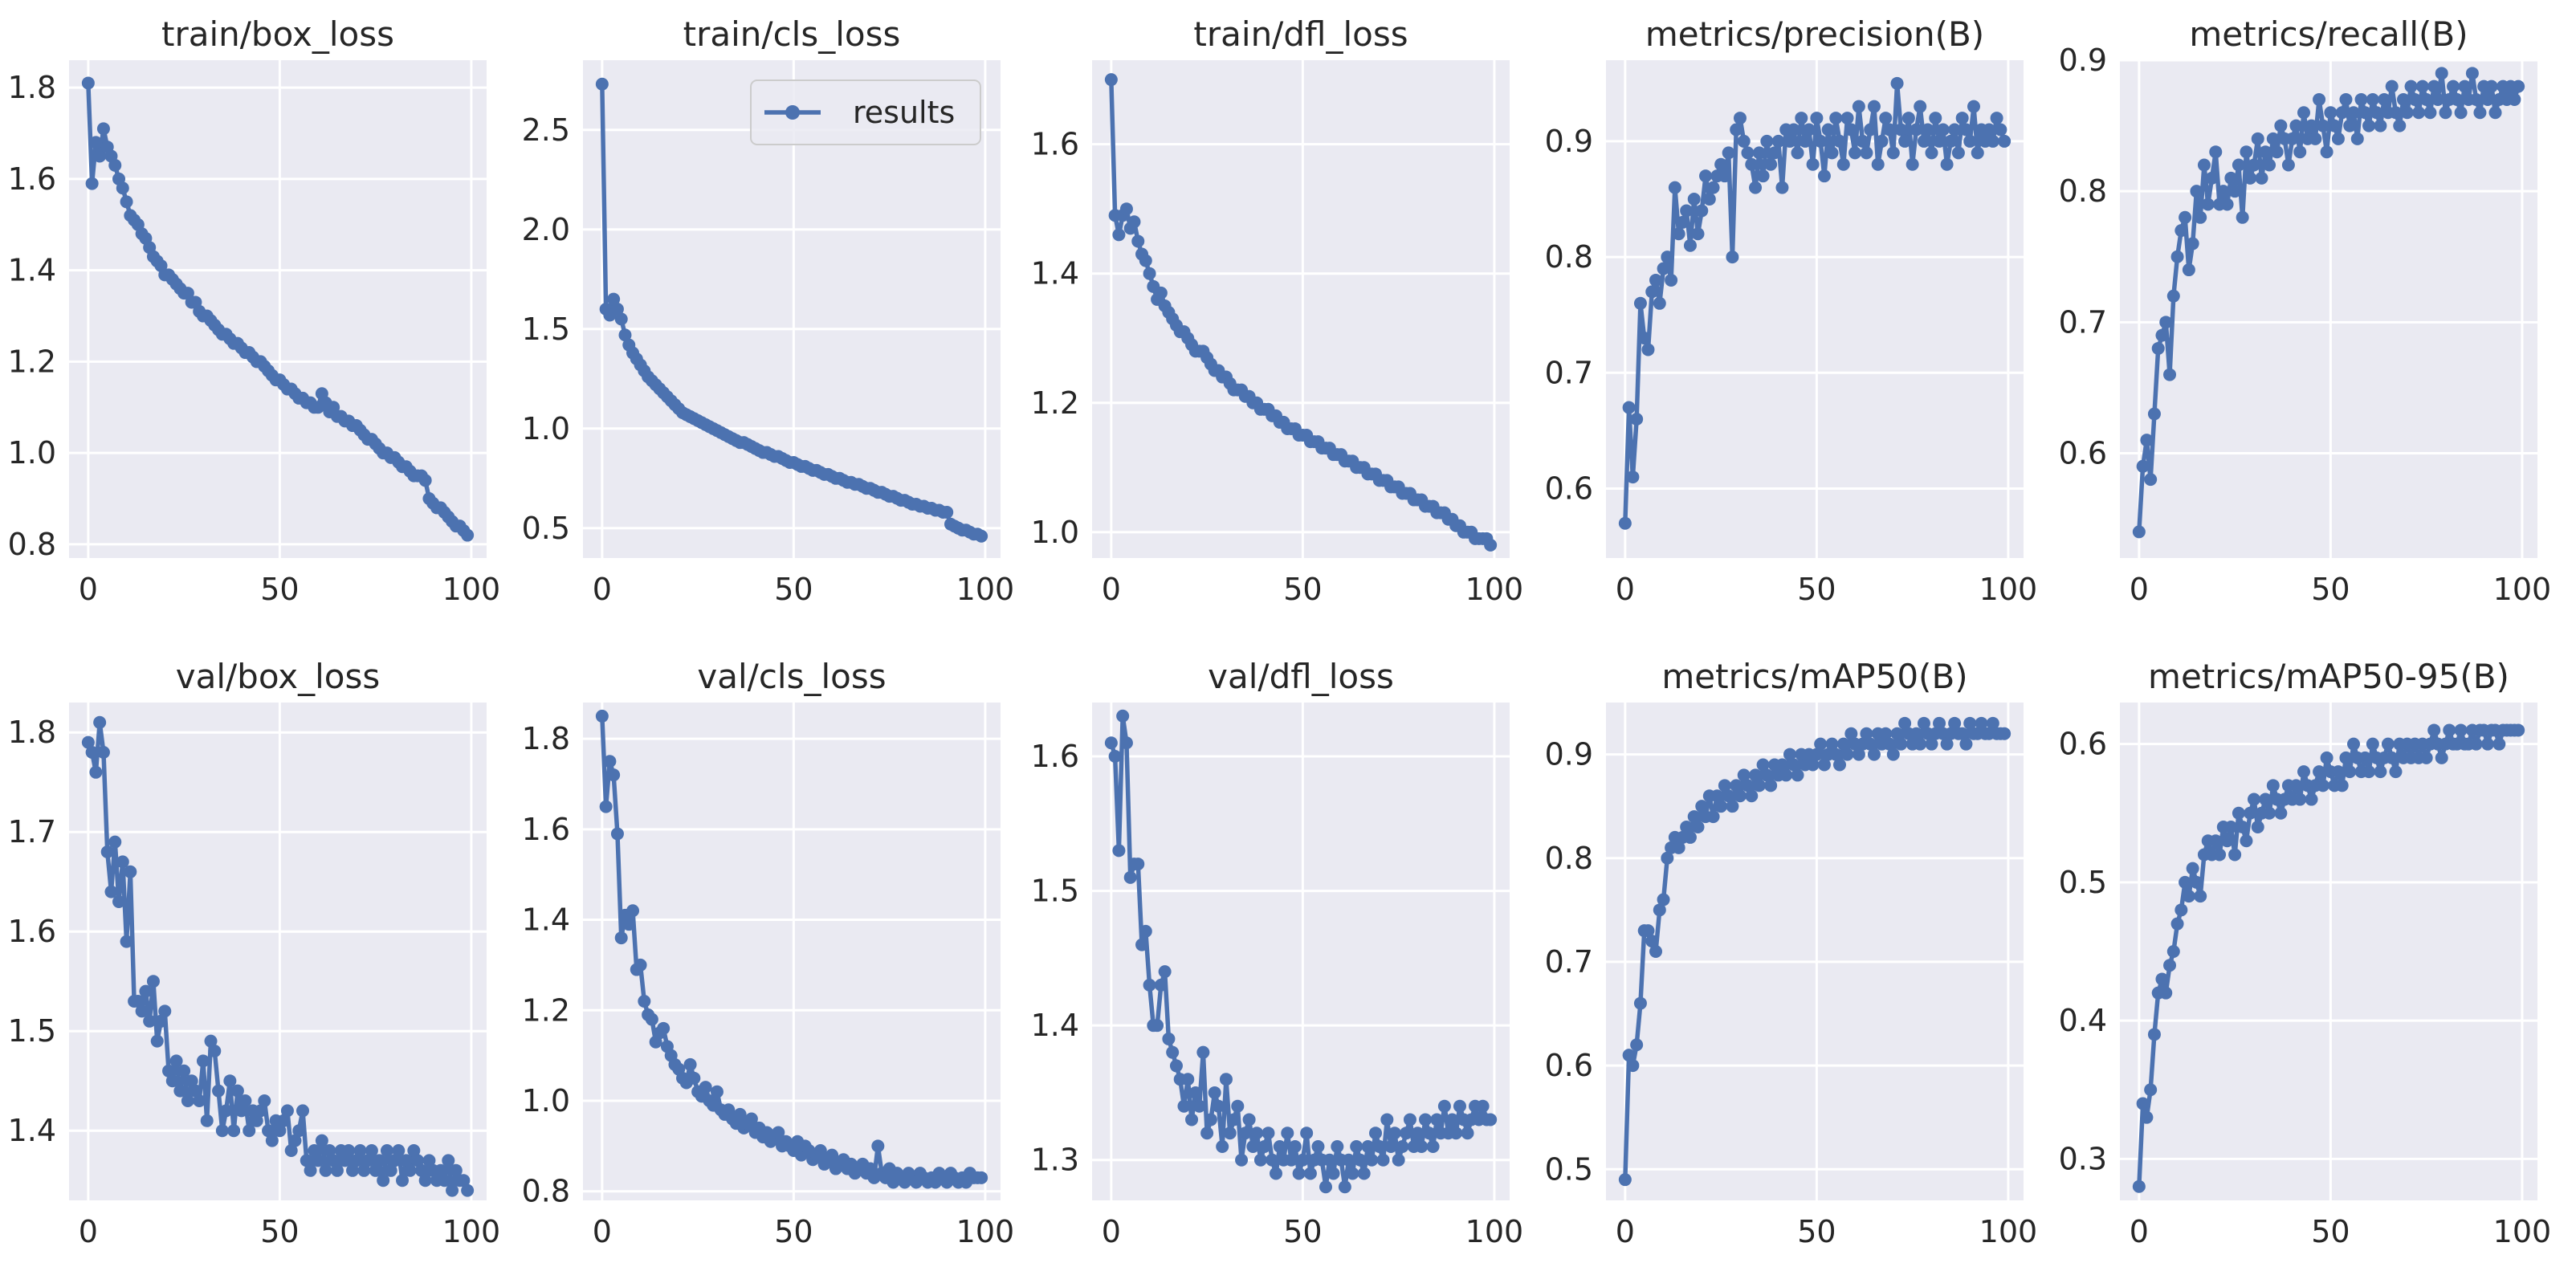 This screenshot has height=1267, width=2576. Describe the element at coordinates (546, 230) in the screenshot. I see `y-tick-label: 2.0` at that location.